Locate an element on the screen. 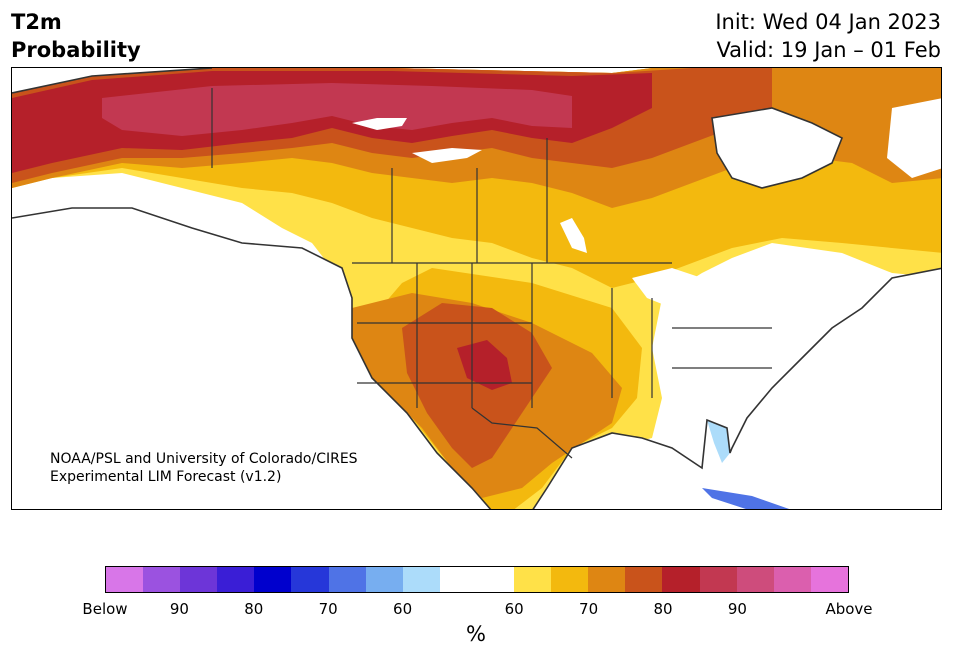 The height and width of the screenshot is (659, 953). eastern-us-neutral is located at coordinates (757, 340).